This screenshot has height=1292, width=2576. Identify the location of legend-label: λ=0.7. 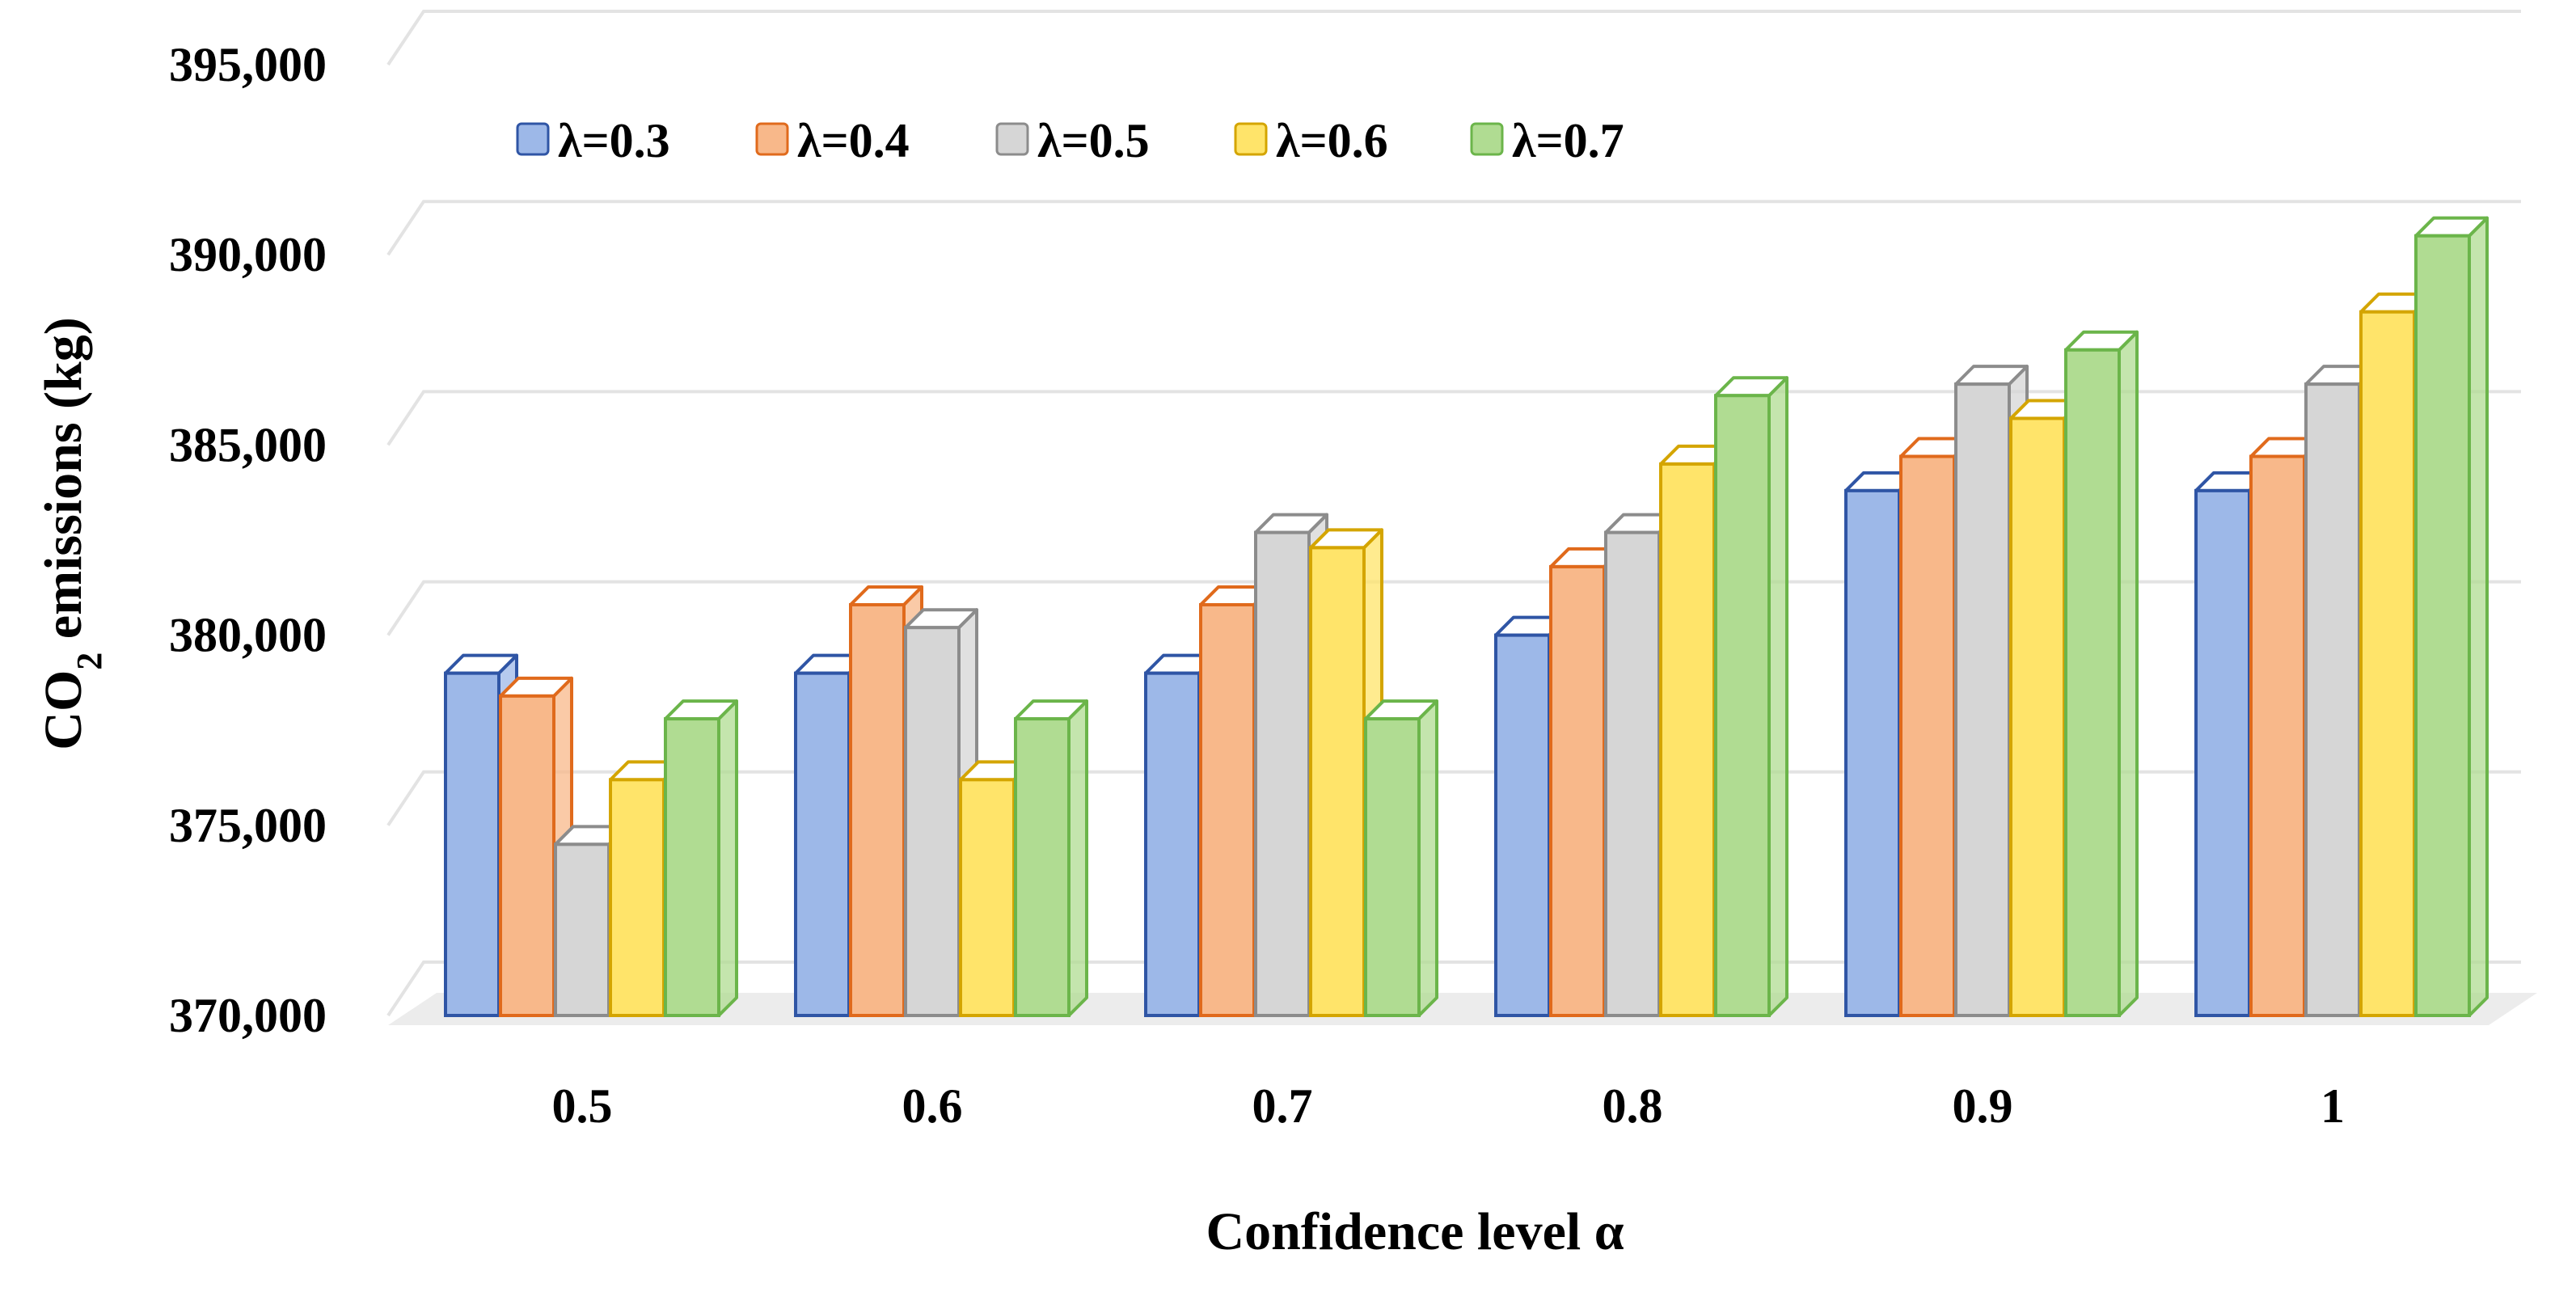
(1568, 140).